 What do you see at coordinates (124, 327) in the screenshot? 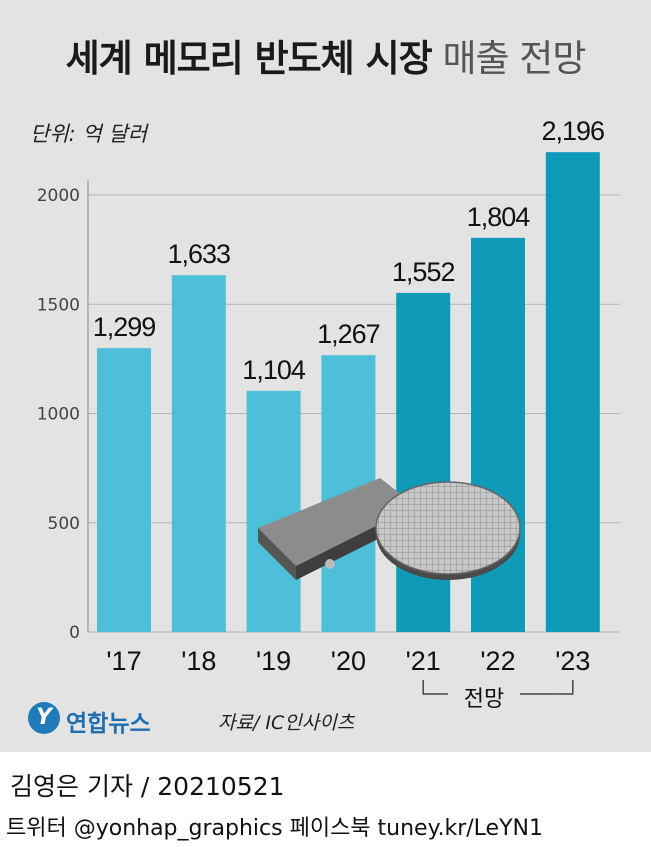
I see `data-label: 1,299` at bounding box center [124, 327].